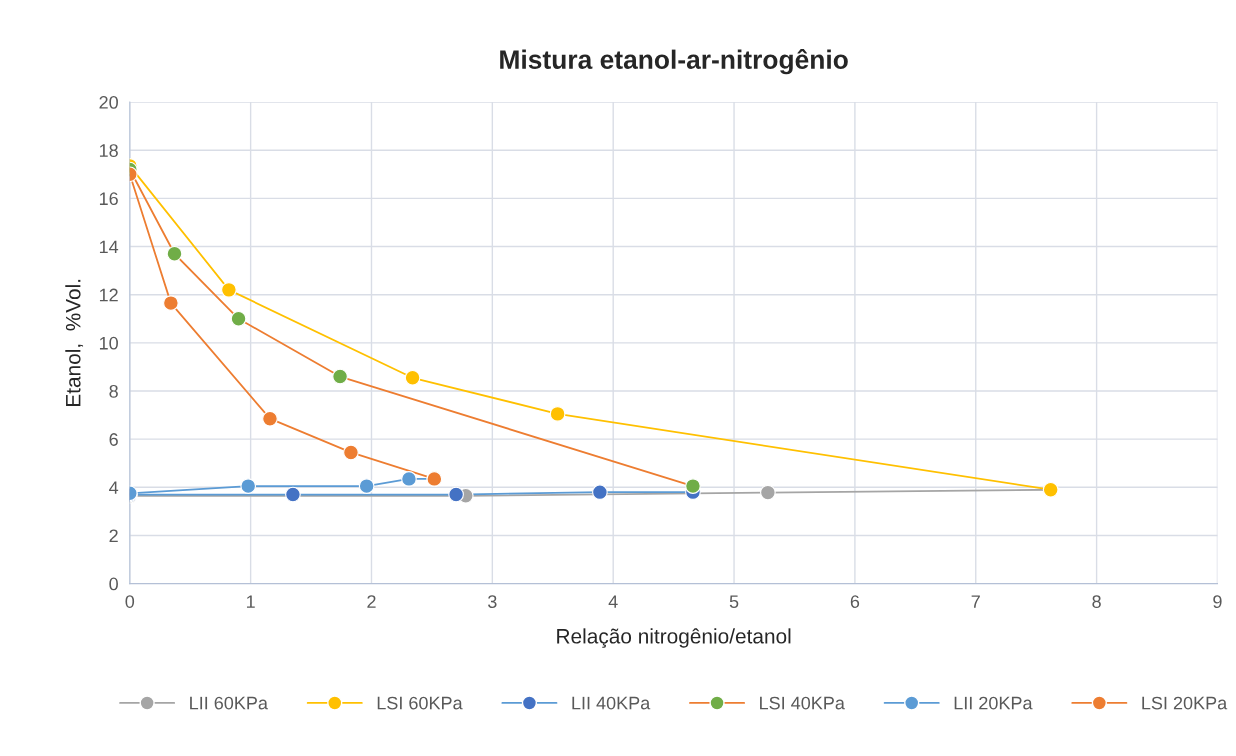 This screenshot has width=1236, height=756. What do you see at coordinates (802, 703) in the screenshot?
I see `legend-label: LSI 40KPa` at bounding box center [802, 703].